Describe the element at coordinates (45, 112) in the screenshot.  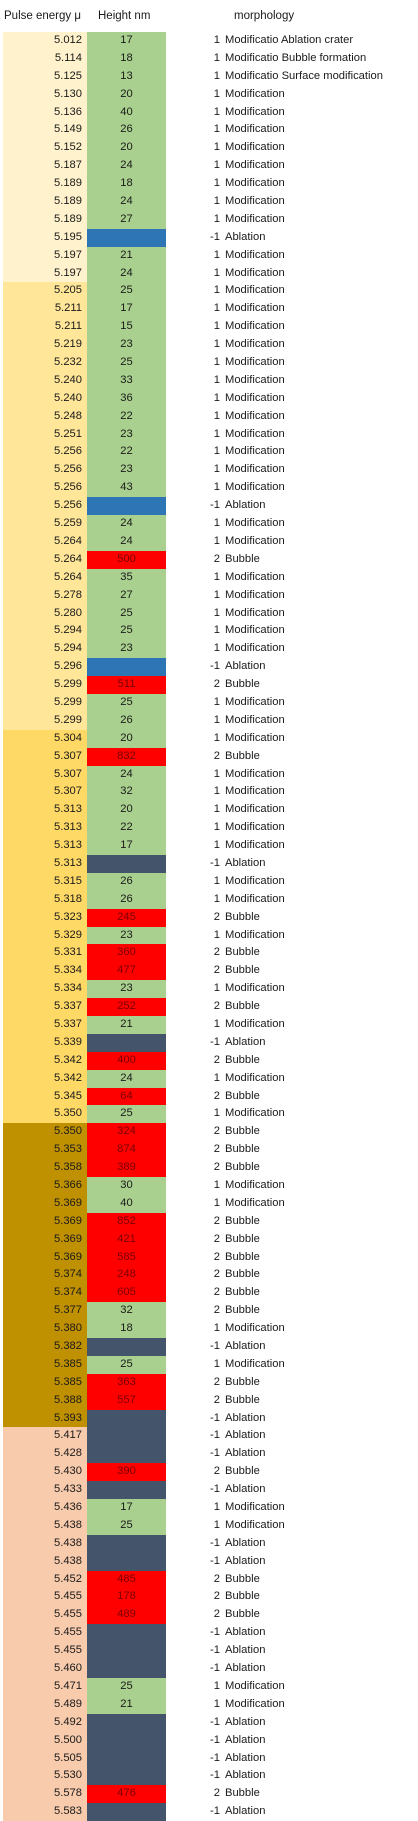
I see `cell-pulse-energy: 5.136` at that location.